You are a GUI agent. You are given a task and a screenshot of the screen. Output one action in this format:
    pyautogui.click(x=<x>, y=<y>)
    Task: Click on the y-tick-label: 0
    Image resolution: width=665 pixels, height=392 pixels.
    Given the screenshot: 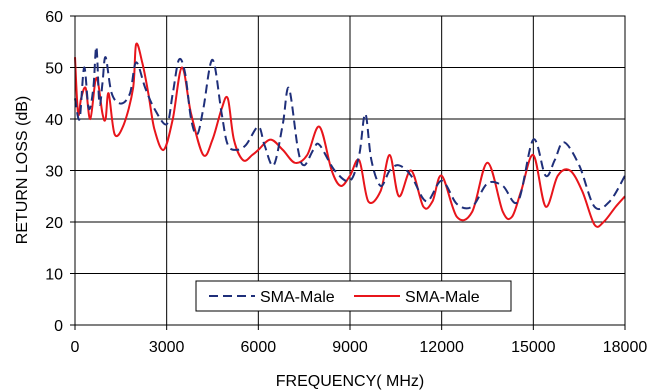 What is the action you would take?
    pyautogui.click(x=58, y=326)
    